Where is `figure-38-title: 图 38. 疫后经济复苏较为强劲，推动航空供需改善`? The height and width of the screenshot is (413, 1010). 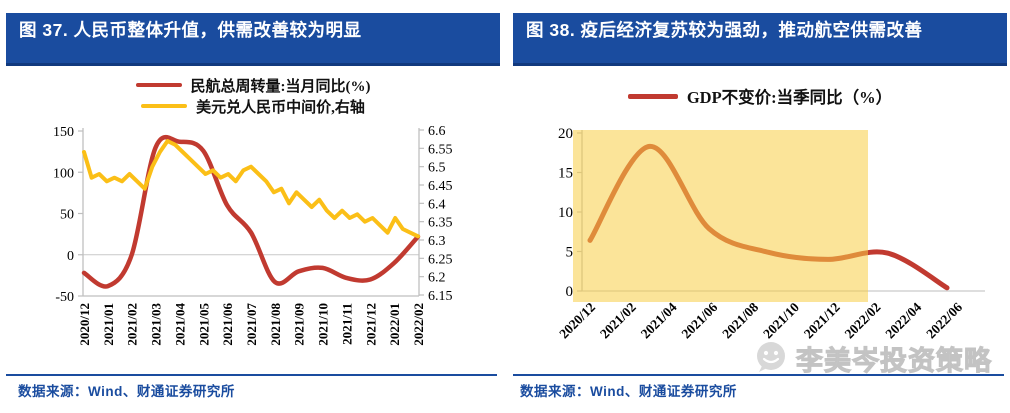
figure-38-title: 图 38. 疫后经济复苏较为强劲，推动航空供需改善 is located at coordinates (760, 39).